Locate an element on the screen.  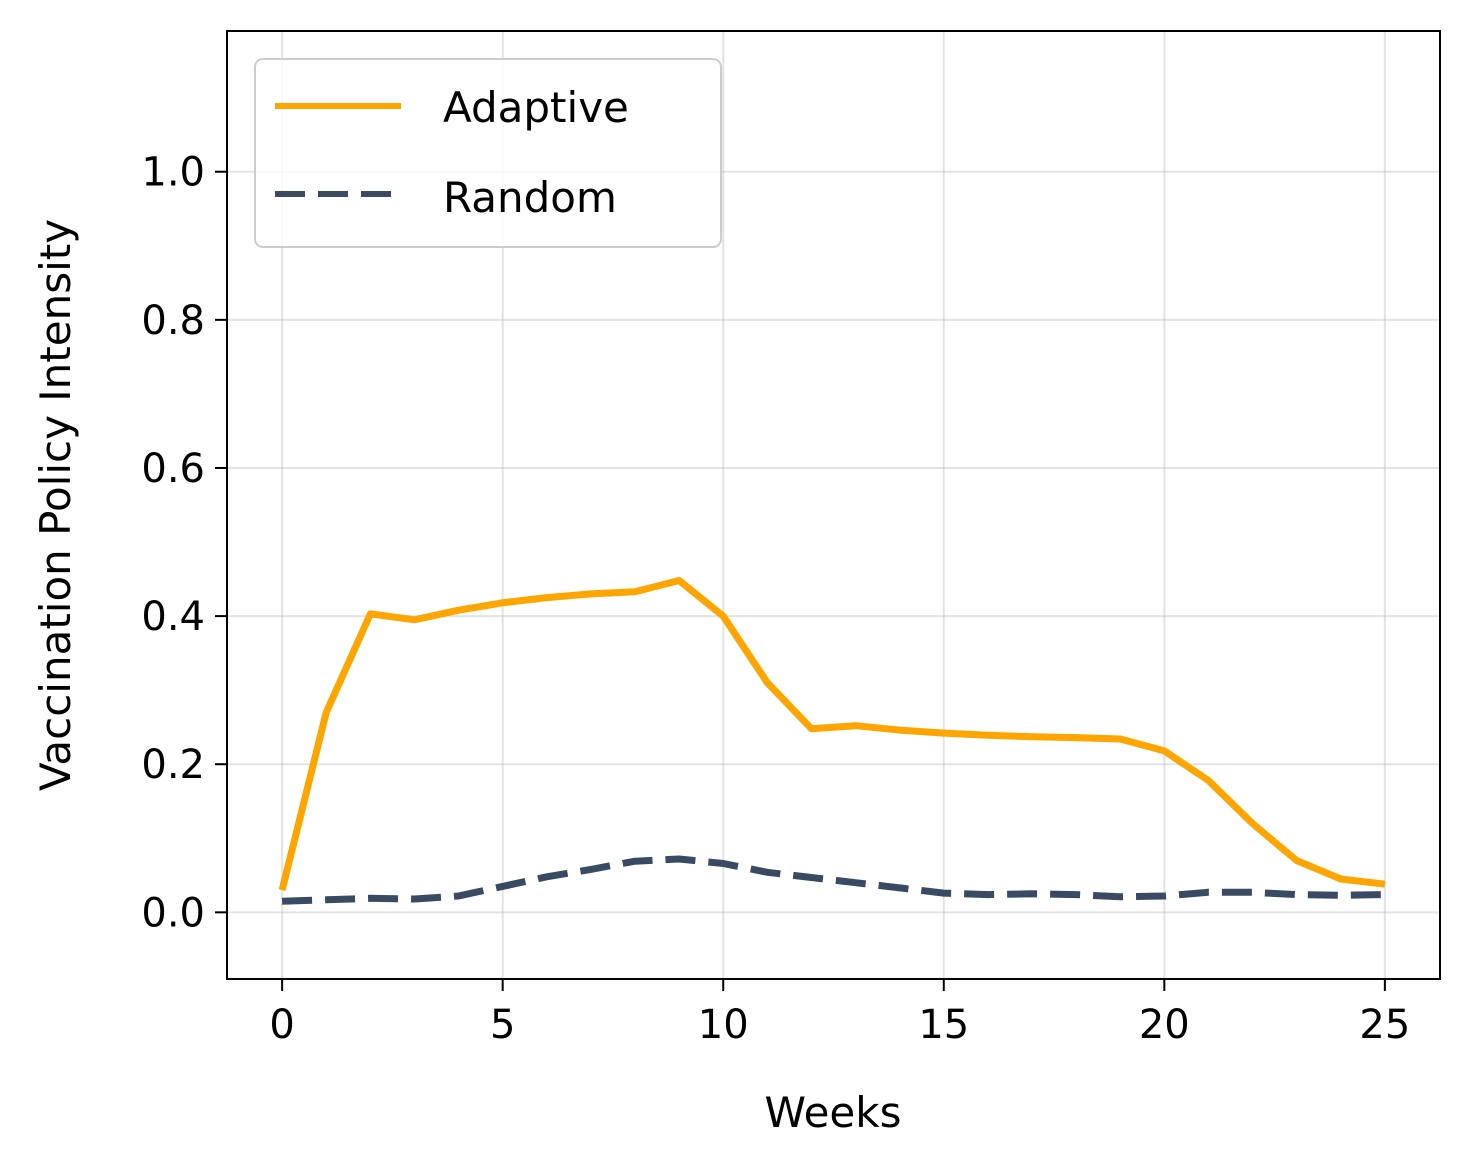
x-axis-label: Weeks is located at coordinates (833, 1112).